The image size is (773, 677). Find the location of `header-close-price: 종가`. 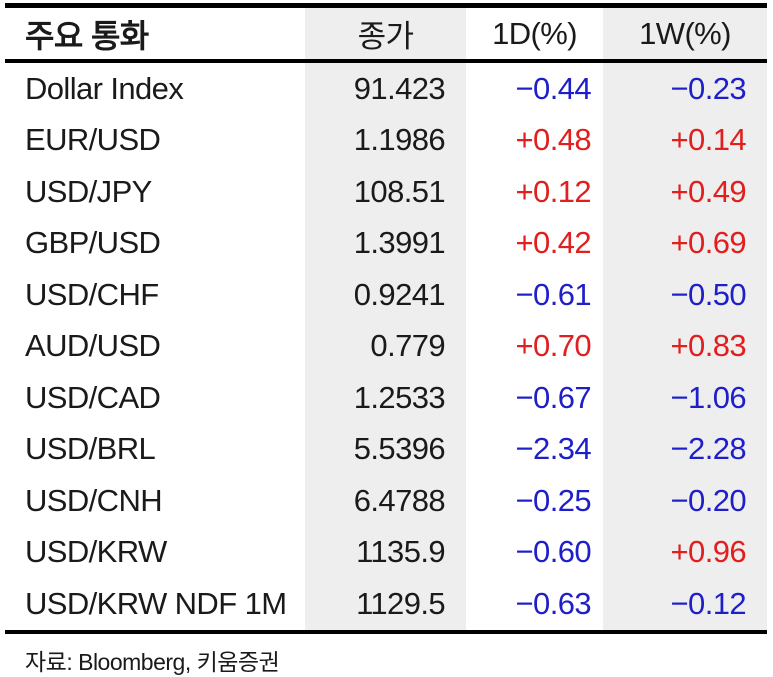

header-close-price: 종가 is located at coordinates (385, 34).